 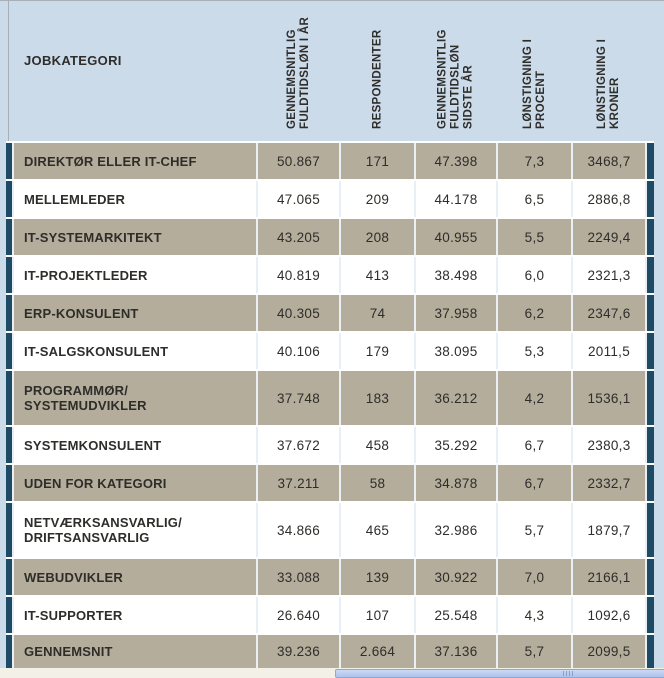 I want to click on value-cell: 5,3, so click(x=534, y=351).